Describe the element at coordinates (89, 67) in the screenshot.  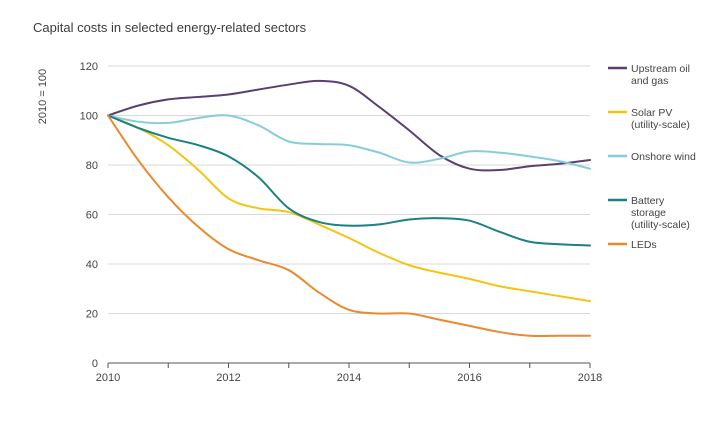
I see `y-tick-label: 120` at that location.